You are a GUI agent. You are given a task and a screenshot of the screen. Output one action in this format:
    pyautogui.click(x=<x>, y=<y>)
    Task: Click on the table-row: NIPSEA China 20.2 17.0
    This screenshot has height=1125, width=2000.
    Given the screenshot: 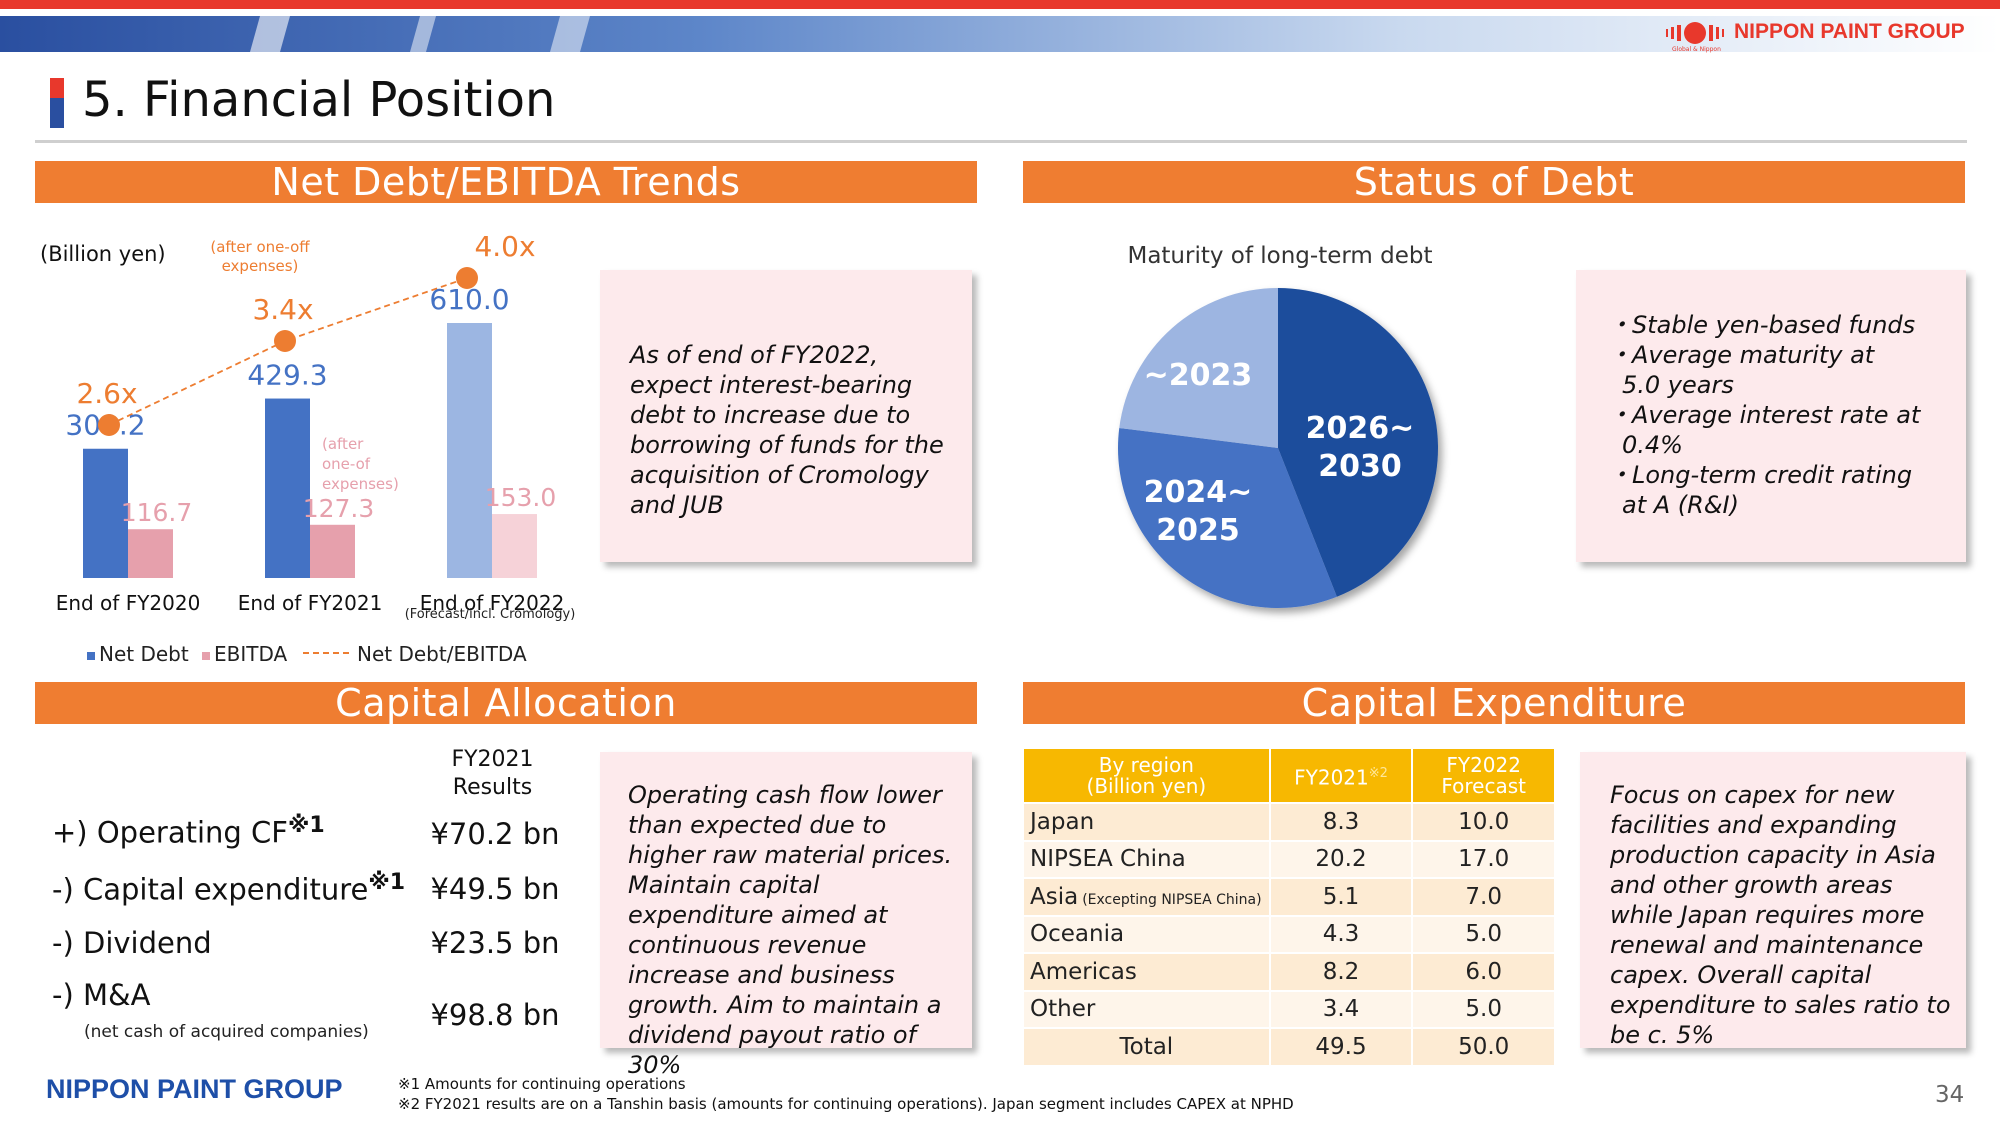 What is the action you would take?
    pyautogui.click(x=1289, y=859)
    